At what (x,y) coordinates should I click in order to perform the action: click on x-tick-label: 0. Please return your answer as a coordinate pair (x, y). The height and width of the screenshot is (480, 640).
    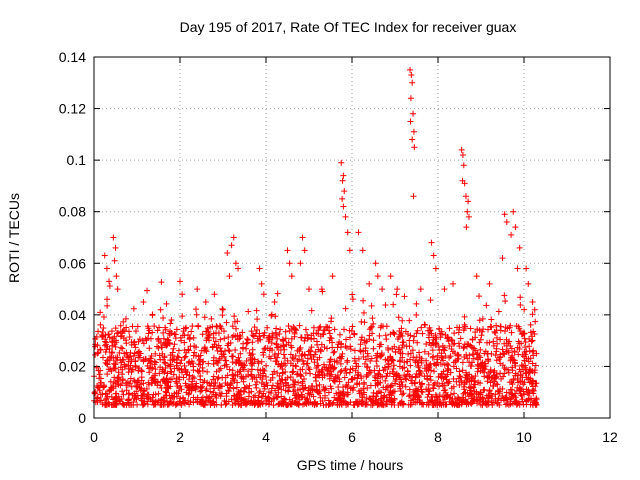
    Looking at the image, I should click on (94, 437).